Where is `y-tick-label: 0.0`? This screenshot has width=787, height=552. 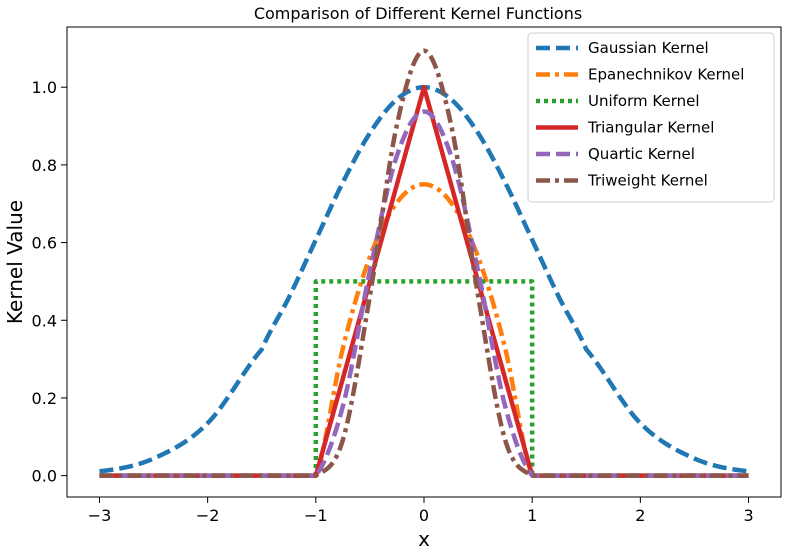
y-tick-label: 0.0 is located at coordinates (44, 476).